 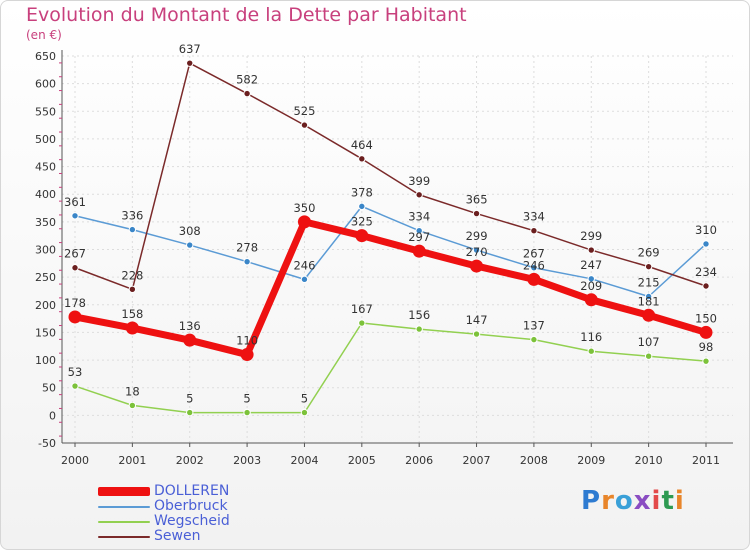 What do you see at coordinates (362, 460) in the screenshot?
I see `x-tick-label: 2005` at bounding box center [362, 460].